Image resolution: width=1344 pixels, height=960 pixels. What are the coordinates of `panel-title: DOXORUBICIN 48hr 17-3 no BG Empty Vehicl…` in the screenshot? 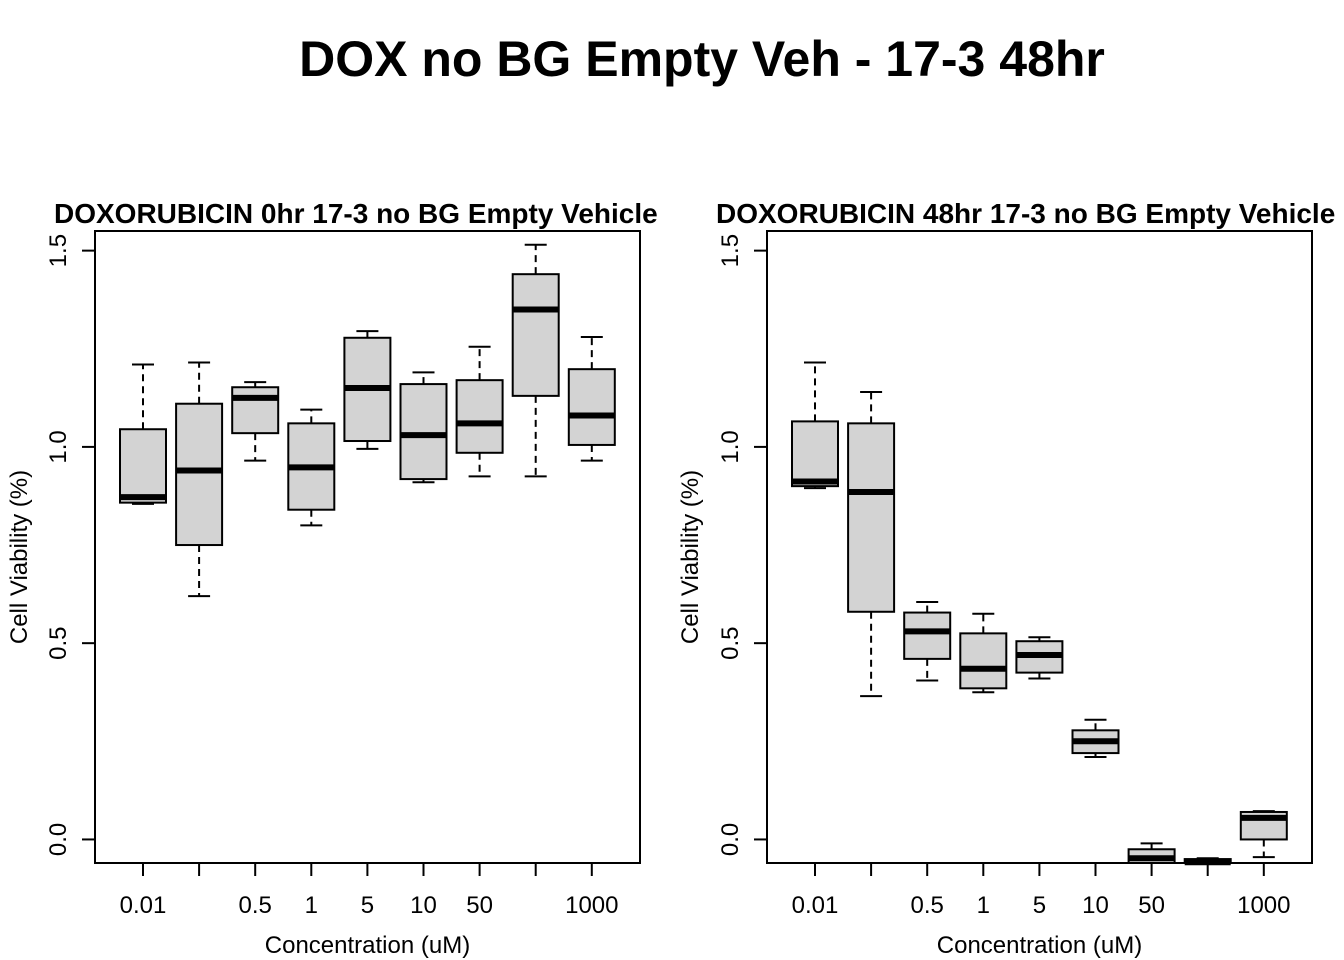 It's located at (1025, 213).